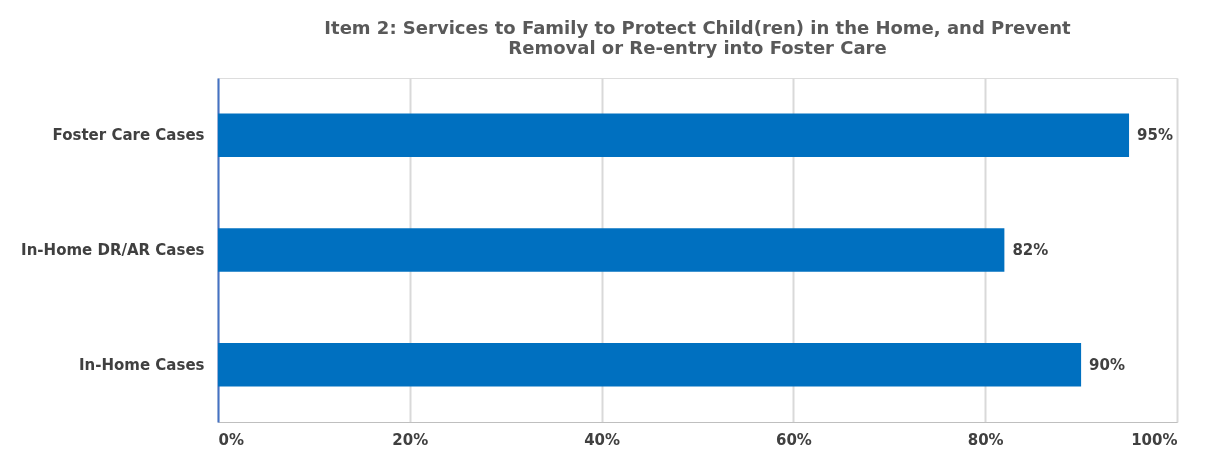 Image resolution: width=1217 pixels, height=457 pixels. I want to click on data-label: 95%, so click(1155, 135).